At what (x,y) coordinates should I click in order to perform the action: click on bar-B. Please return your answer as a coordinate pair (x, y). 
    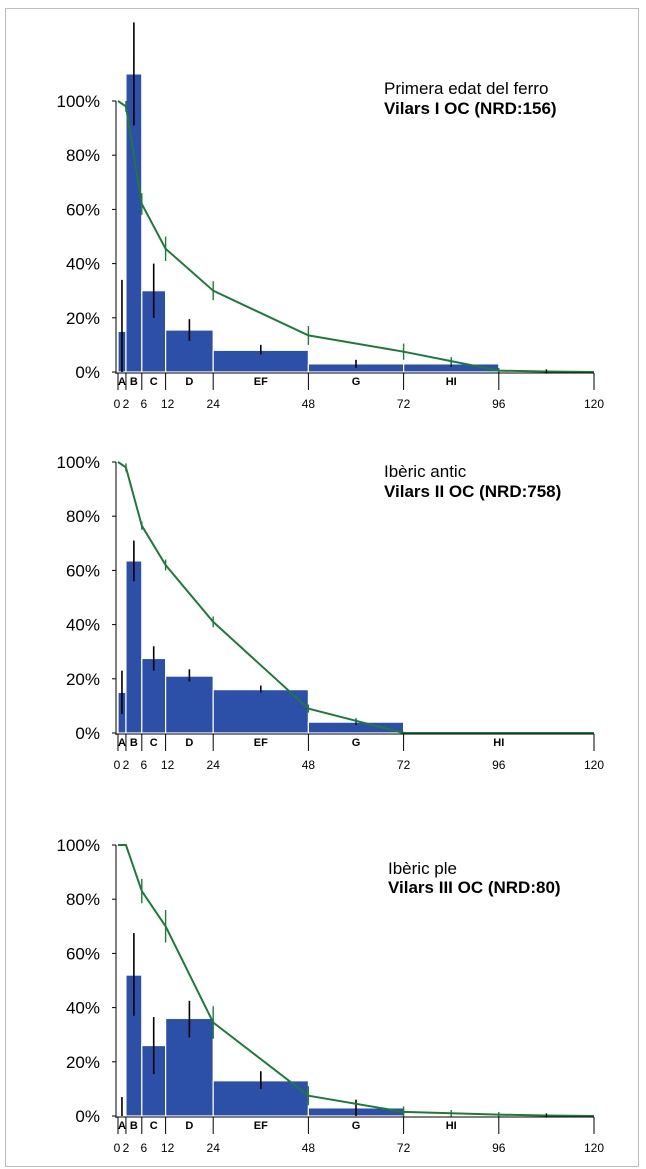
    Looking at the image, I should click on (134, 647).